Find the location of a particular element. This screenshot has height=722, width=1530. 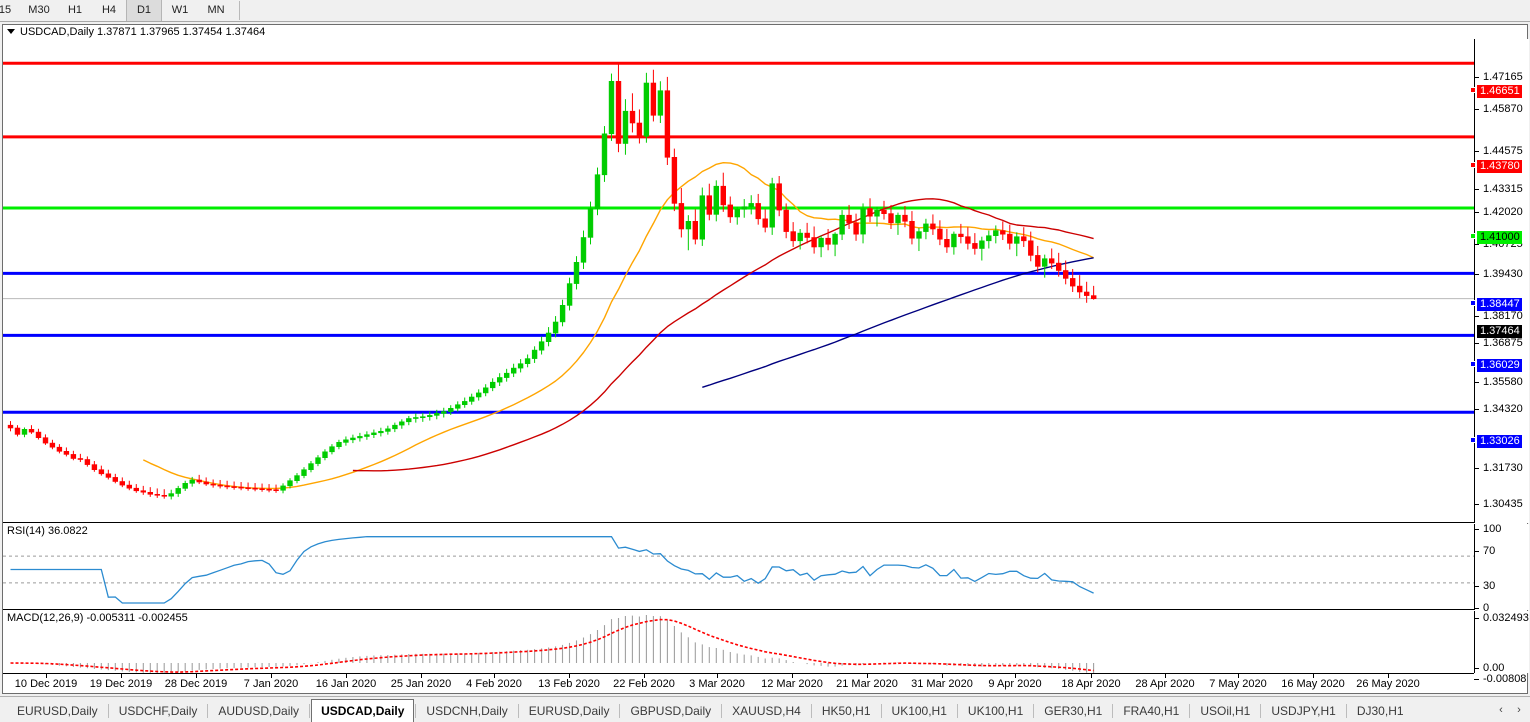

rsi-plot-area is located at coordinates (738, 567).